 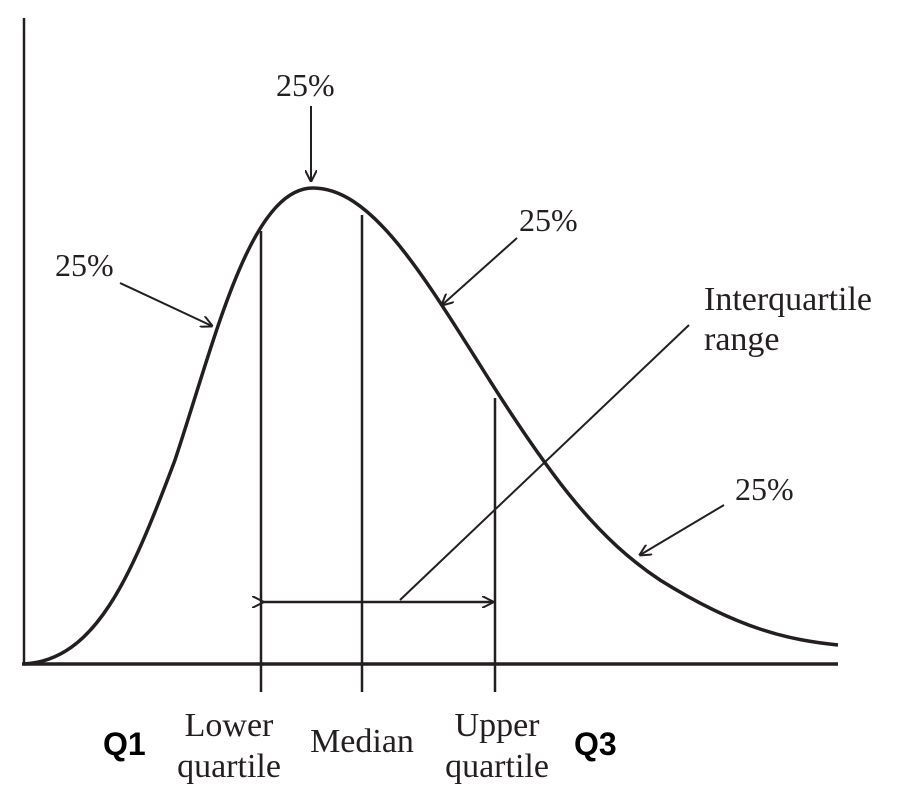 What do you see at coordinates (764, 489) in the screenshot?
I see `tail-percent-label: 25%` at bounding box center [764, 489].